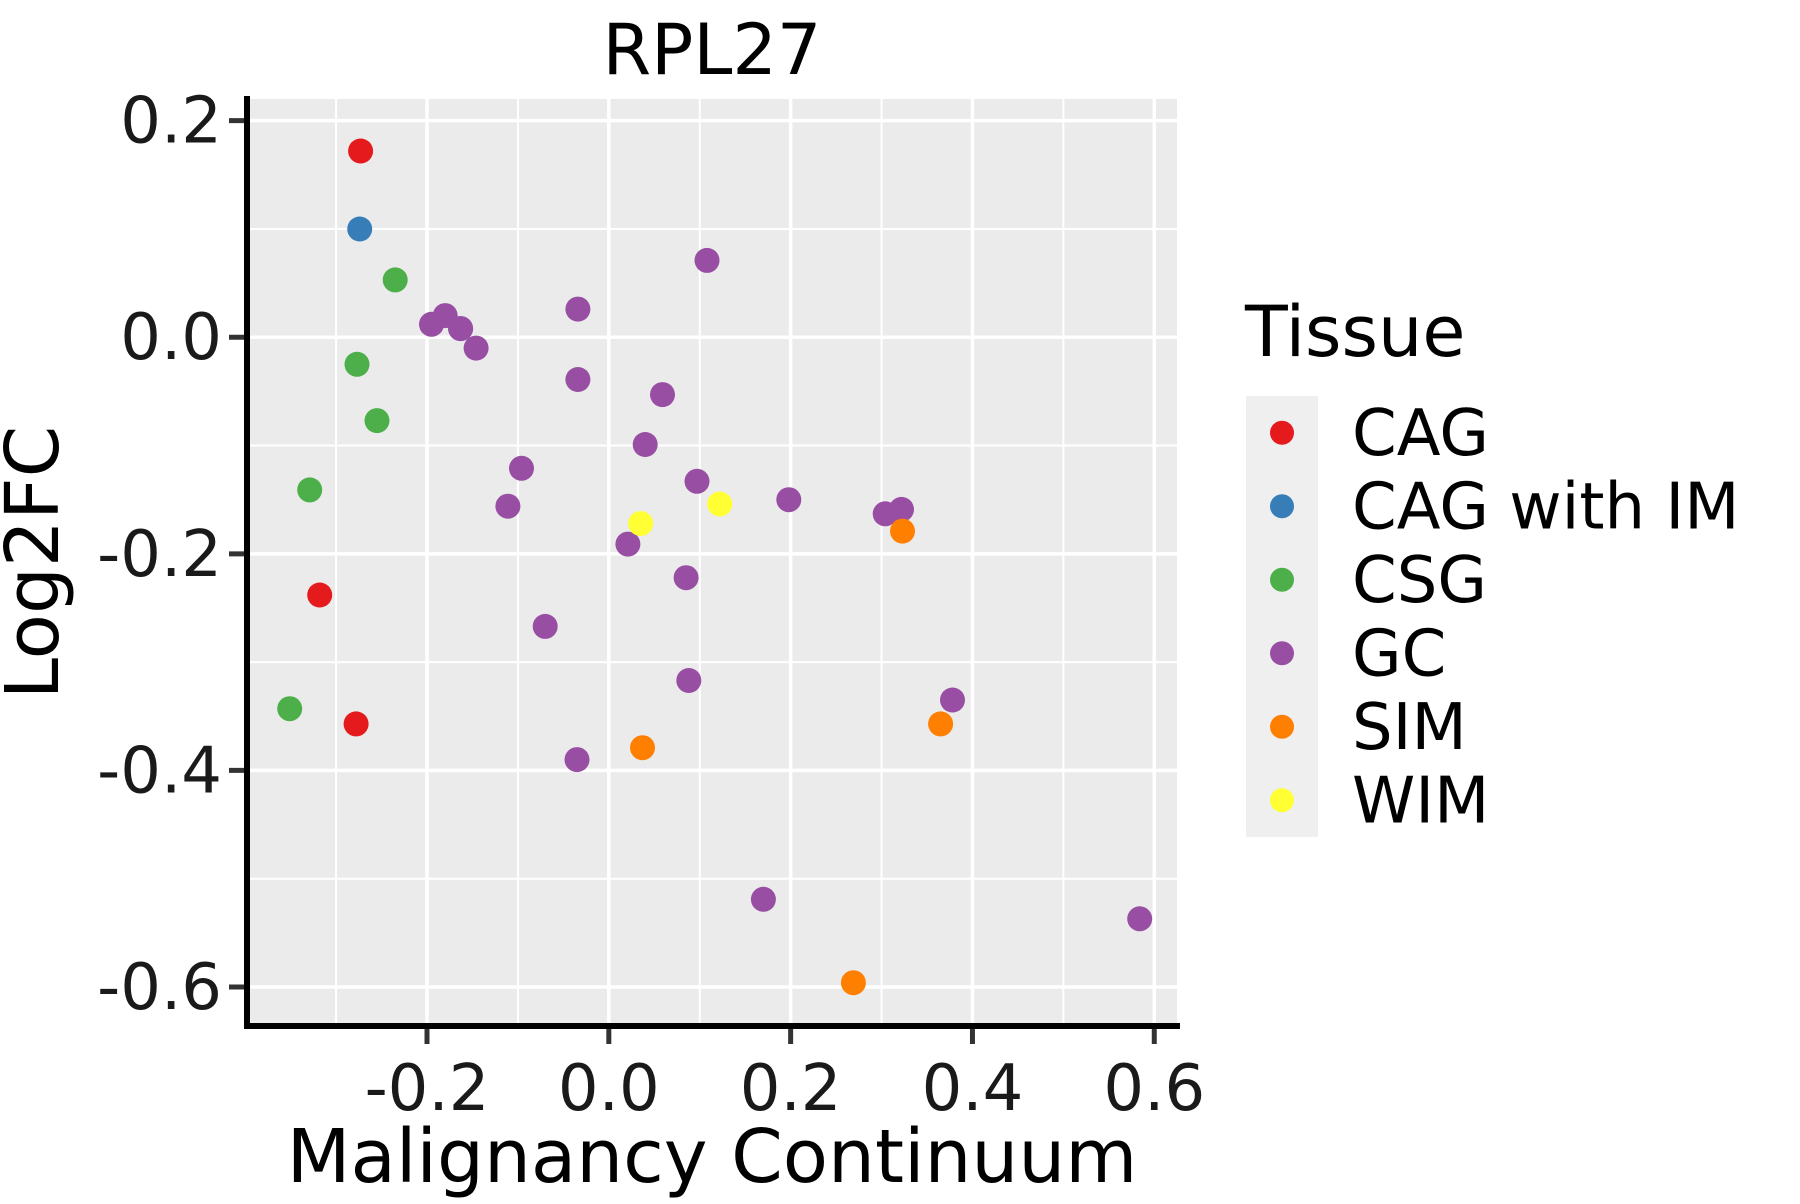 Image resolution: width=1800 pixels, height=1204 pixels. I want to click on legend-dot-cag-with-im, so click(1282, 506).